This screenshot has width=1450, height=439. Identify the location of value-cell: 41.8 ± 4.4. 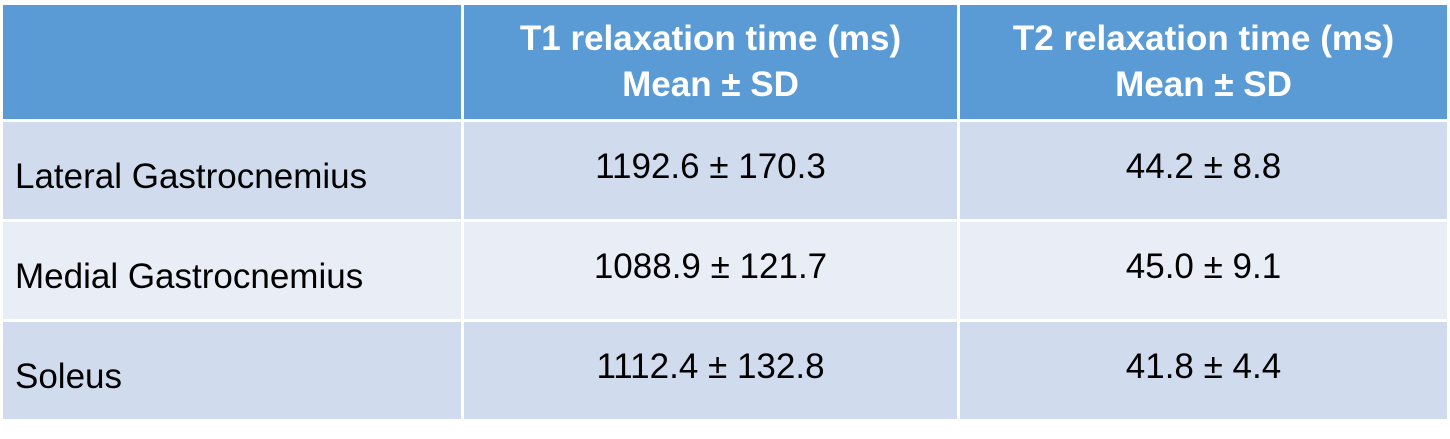
(1203, 370).